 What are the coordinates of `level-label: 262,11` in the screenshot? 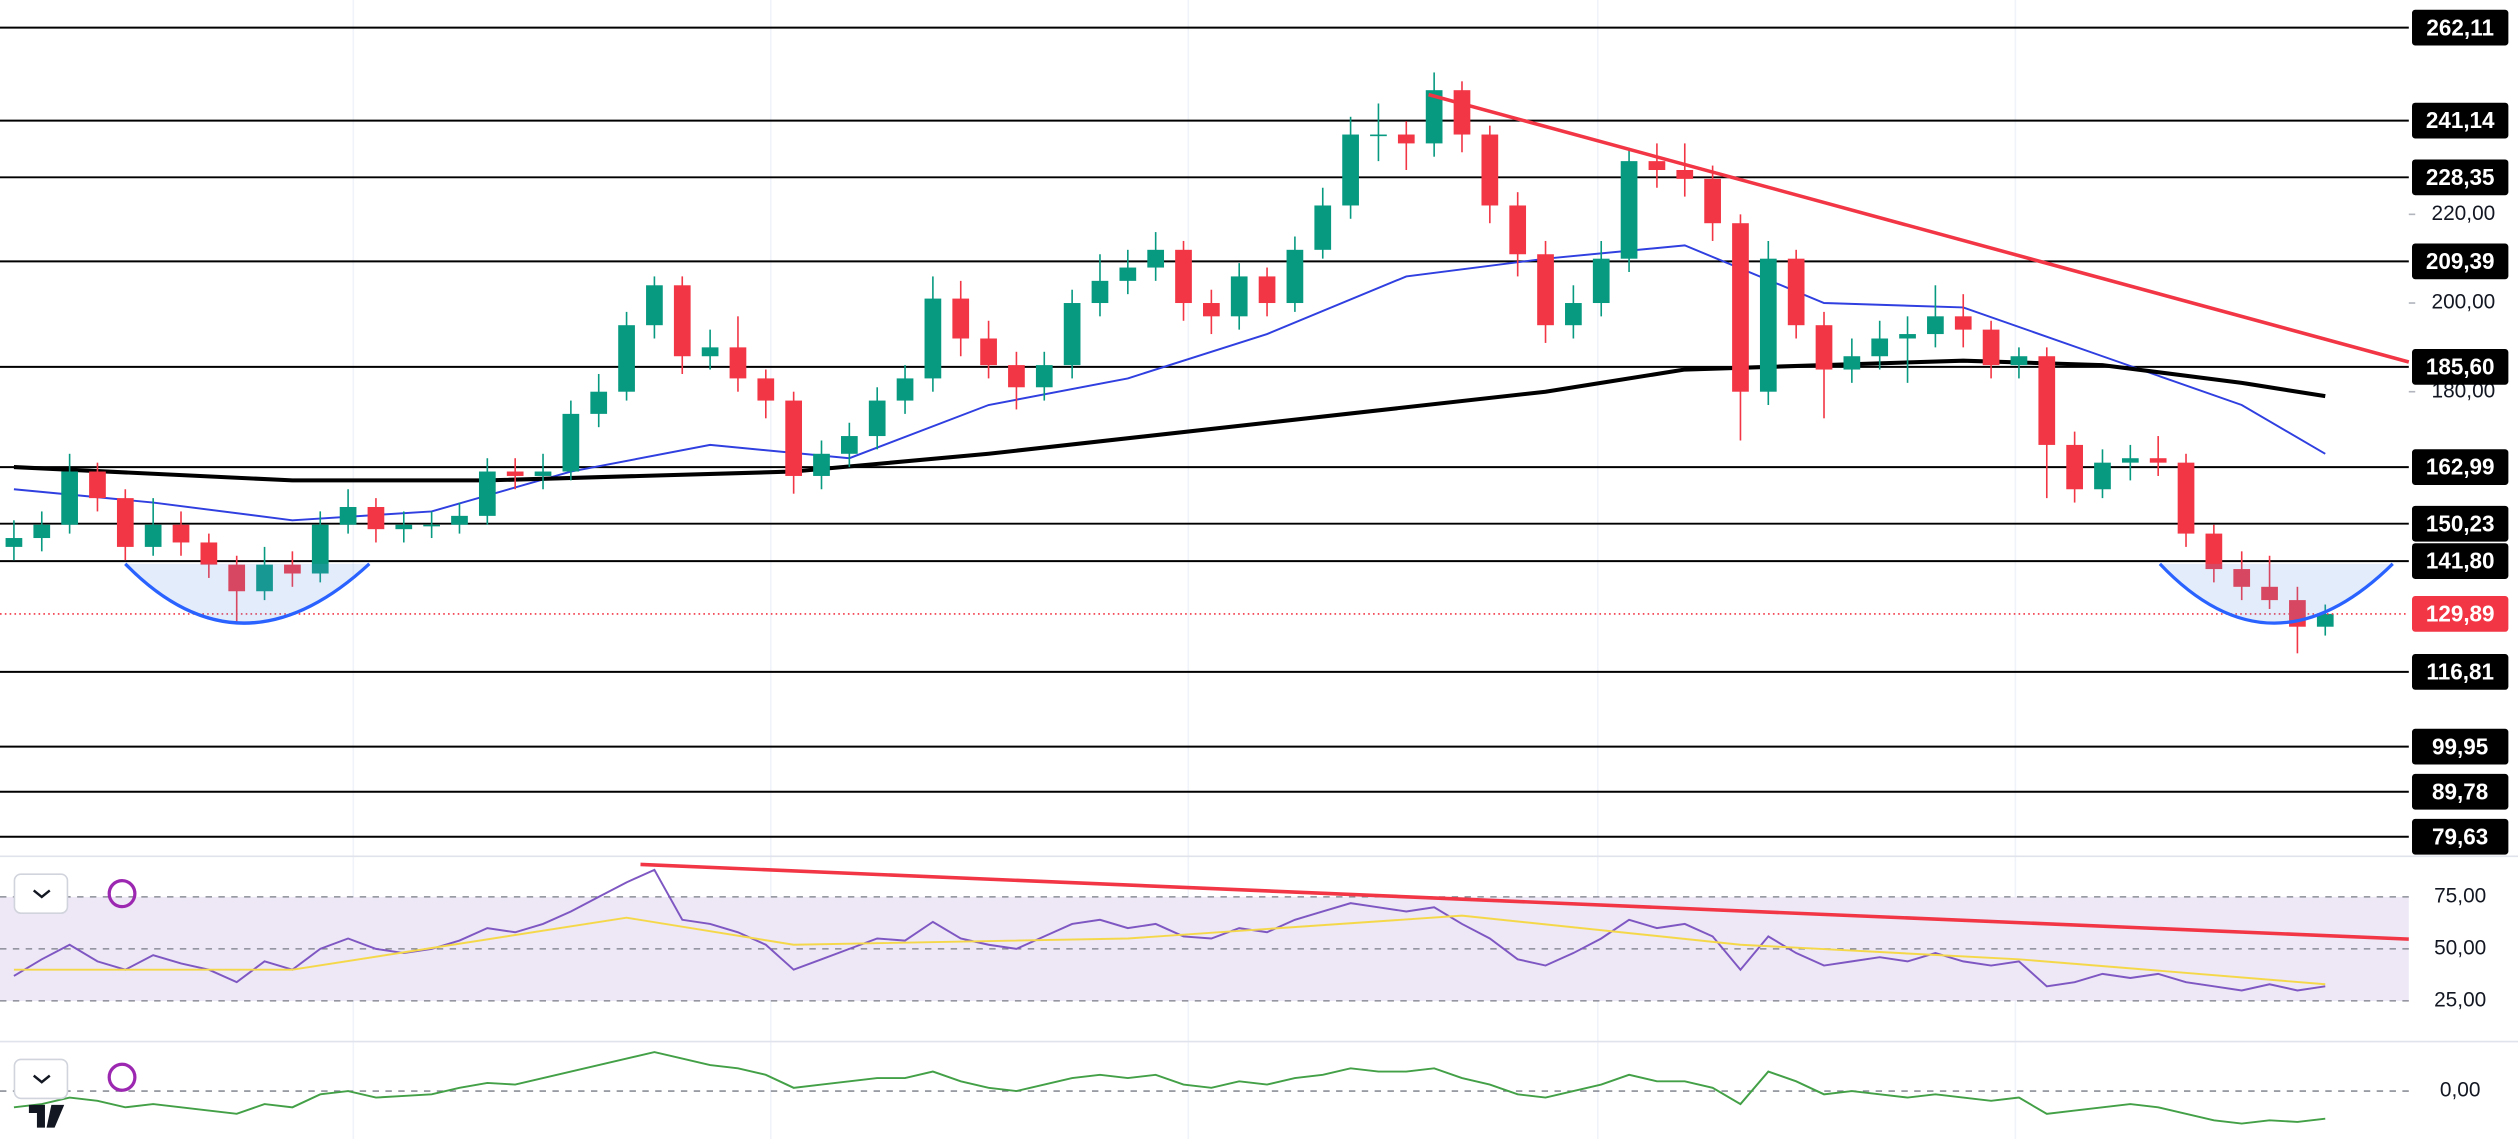 It's located at (2460, 27).